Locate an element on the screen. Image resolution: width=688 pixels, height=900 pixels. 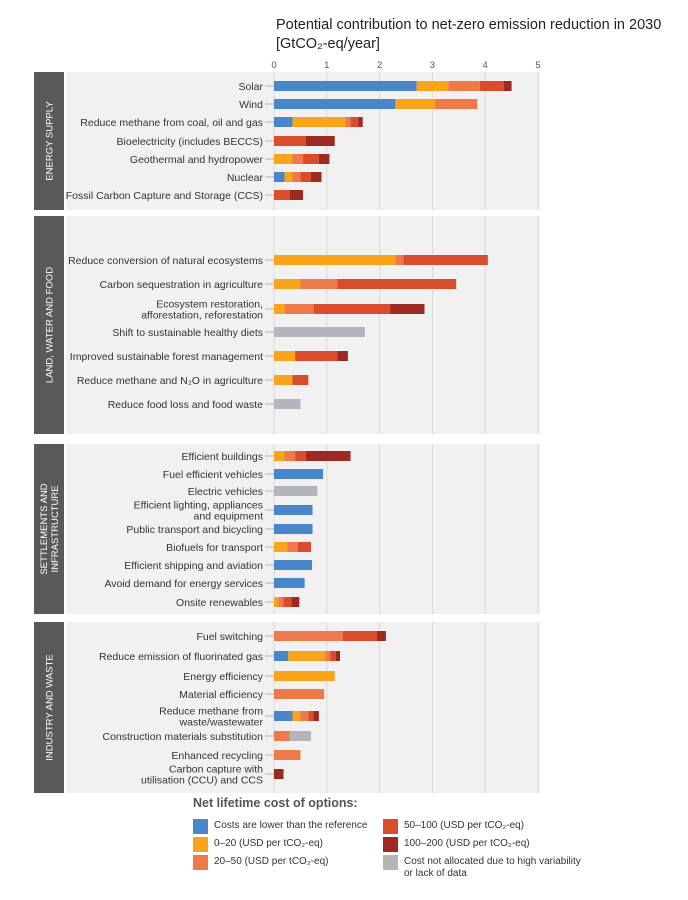
bar-label: Fuel switching is located at coordinates (229, 637).